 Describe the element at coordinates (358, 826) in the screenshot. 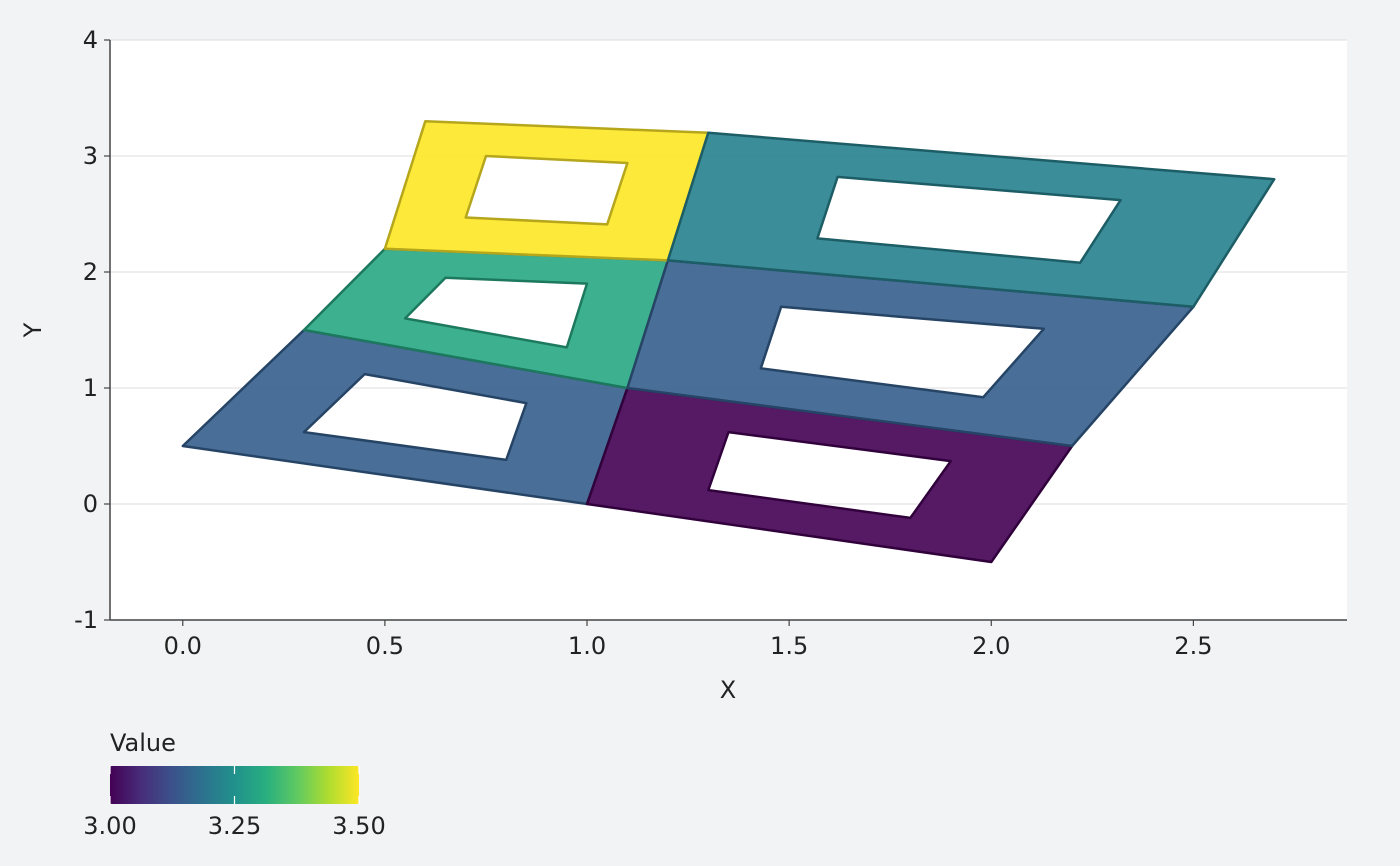

I see `colorbar-tick-label: 3.50` at that location.